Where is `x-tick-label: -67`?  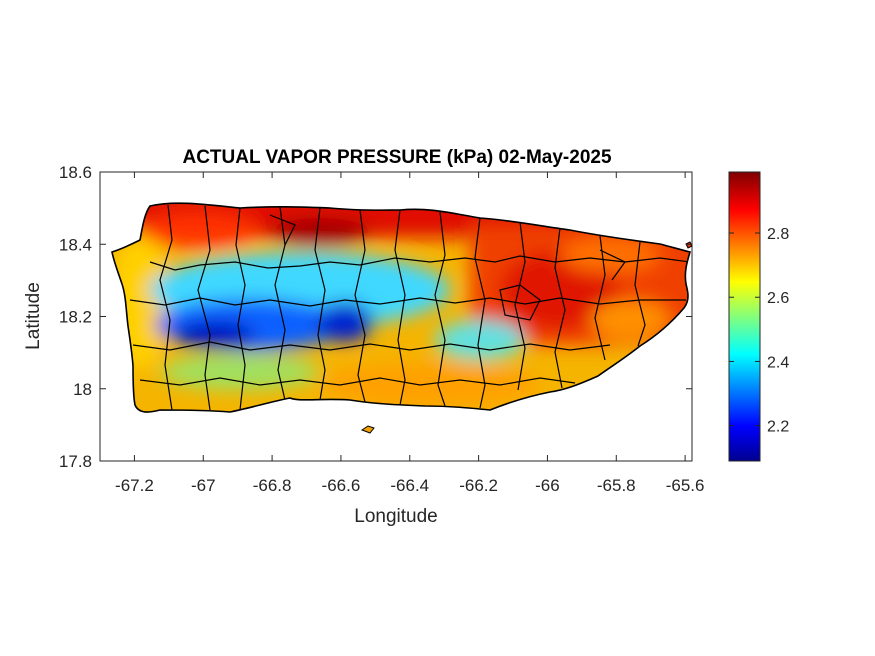
x-tick-label: -67 is located at coordinates (203, 485).